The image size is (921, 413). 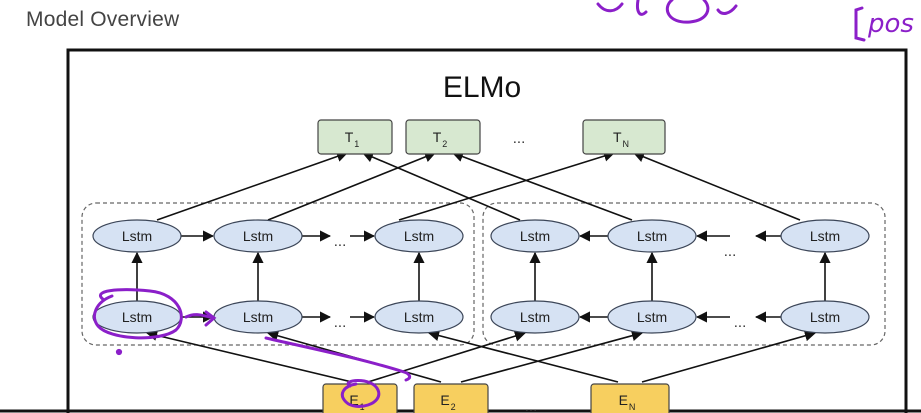 I want to click on slide-title: Model Overview, so click(x=103, y=19).